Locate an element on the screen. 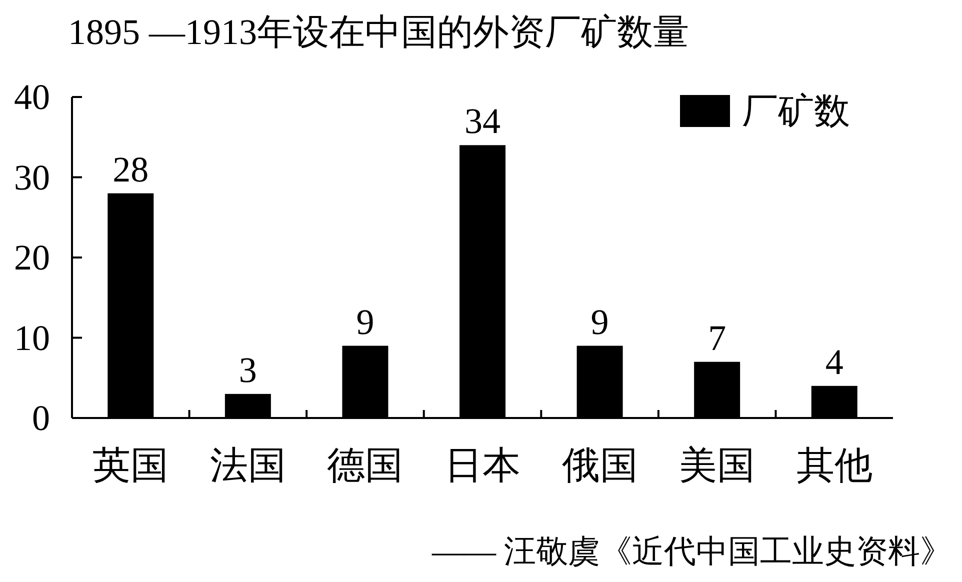 This screenshot has width=962, height=582. y-tick-label: 10 is located at coordinates (32, 338).